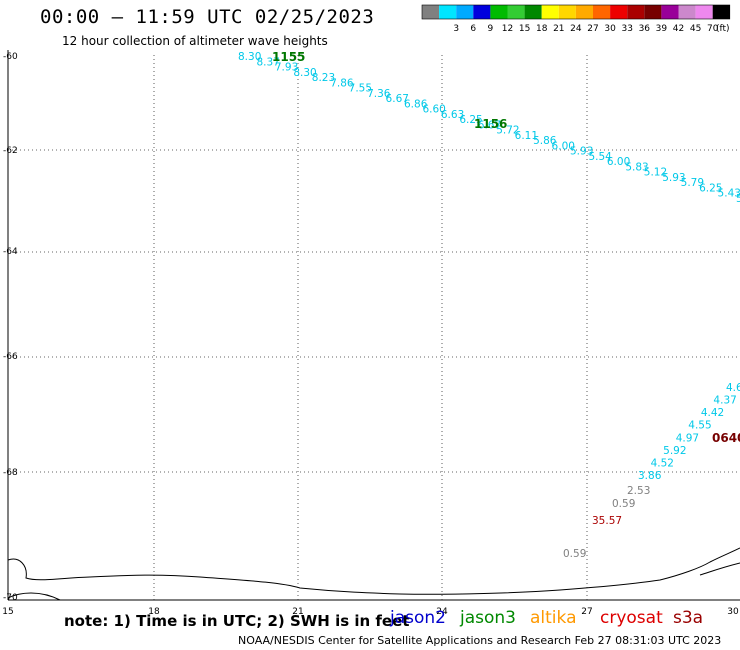 The image size is (740, 650). I want to click on legend-label: 15, so click(524, 29).